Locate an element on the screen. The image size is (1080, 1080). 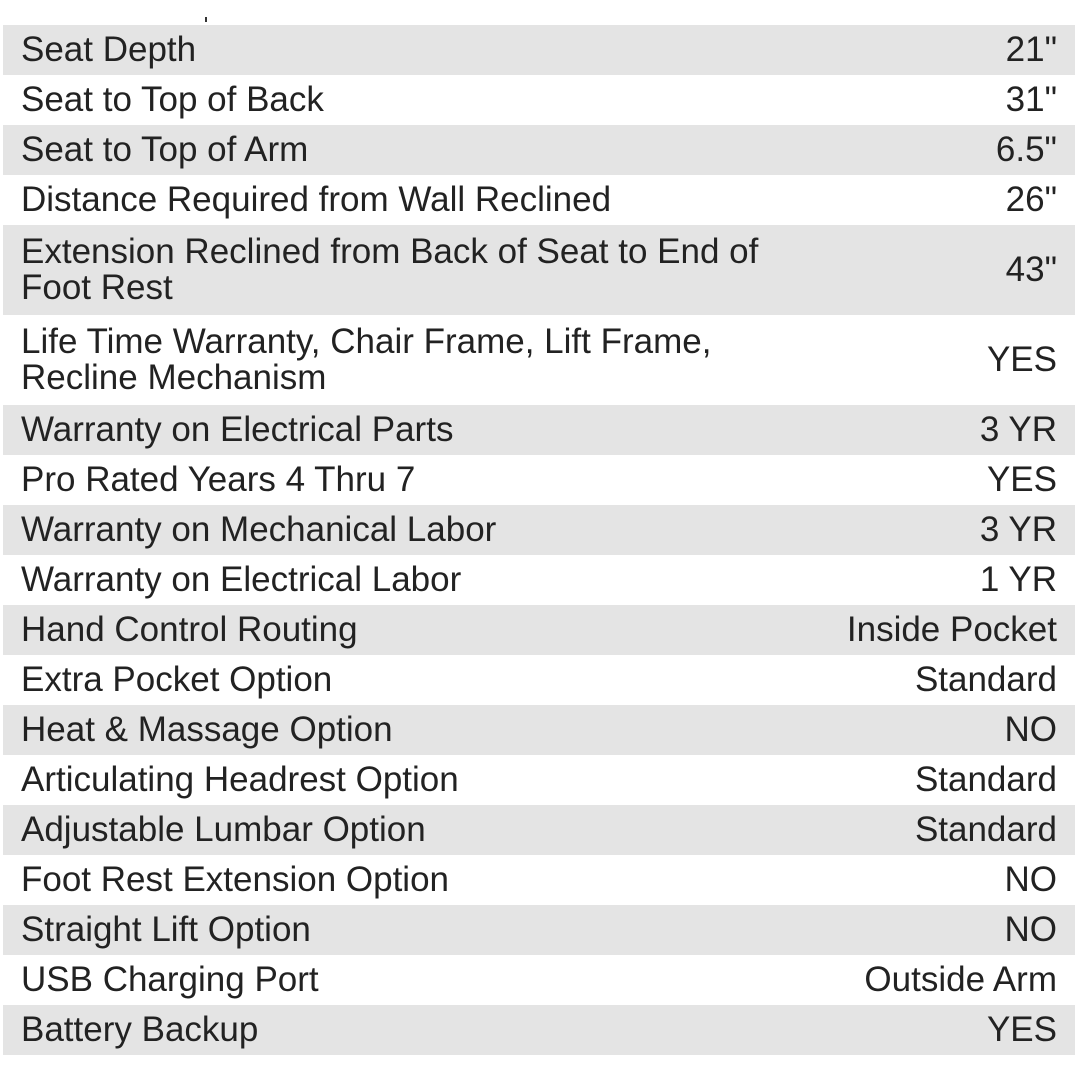
spec-value: 21" is located at coordinates (945, 50).